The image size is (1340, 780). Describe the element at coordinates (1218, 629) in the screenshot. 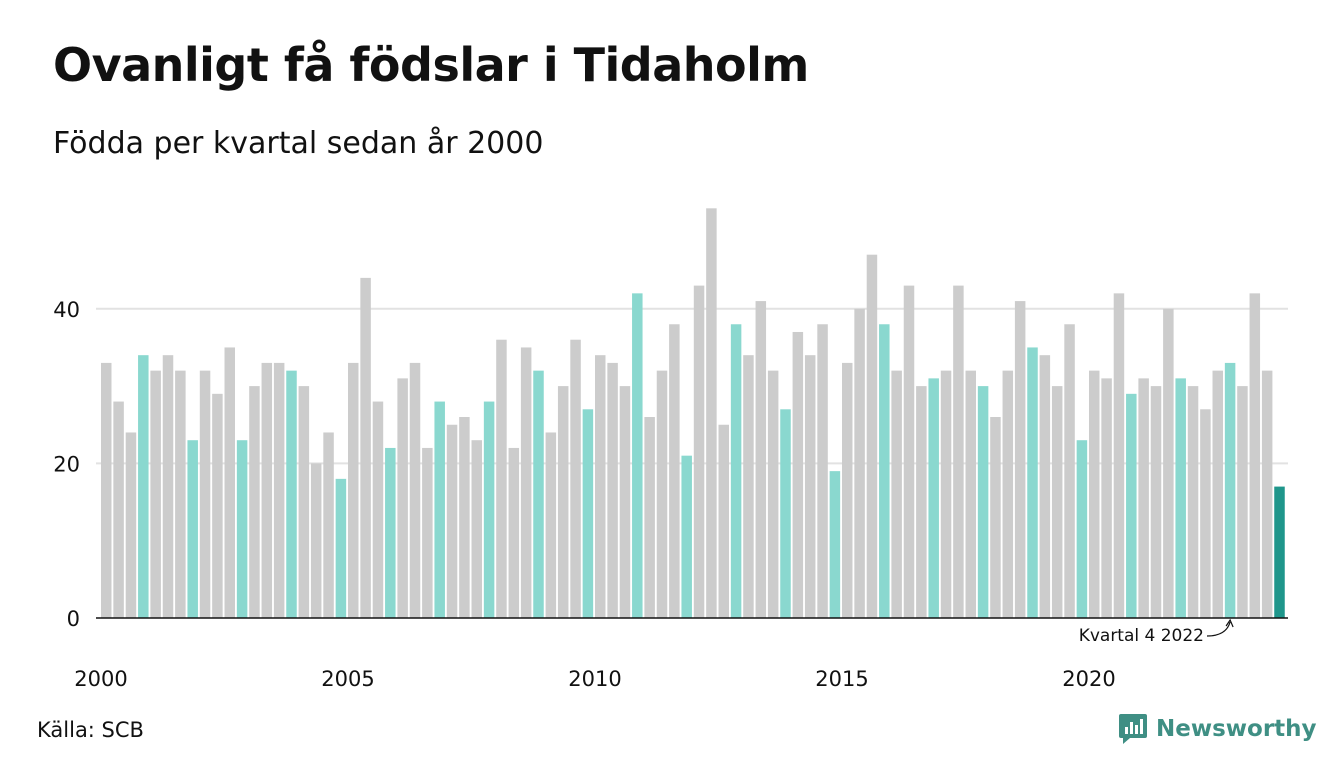

I see `annotation-arrow` at that location.